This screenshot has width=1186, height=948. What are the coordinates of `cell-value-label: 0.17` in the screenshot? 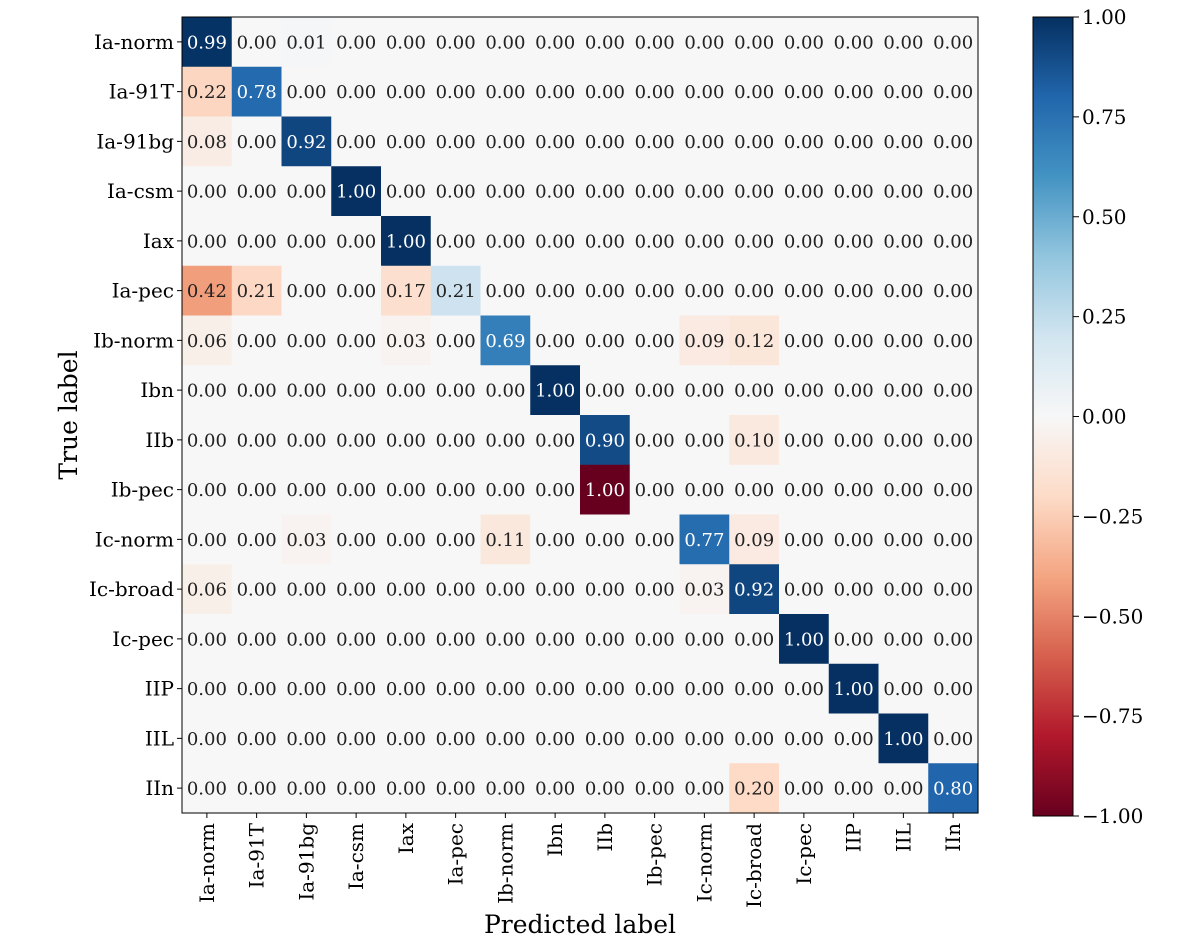 It's located at (406, 291).